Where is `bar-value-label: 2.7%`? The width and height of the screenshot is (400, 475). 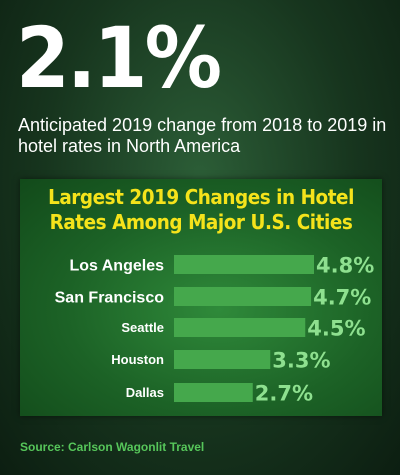
bar-value-label: 2.7% is located at coordinates (284, 394).